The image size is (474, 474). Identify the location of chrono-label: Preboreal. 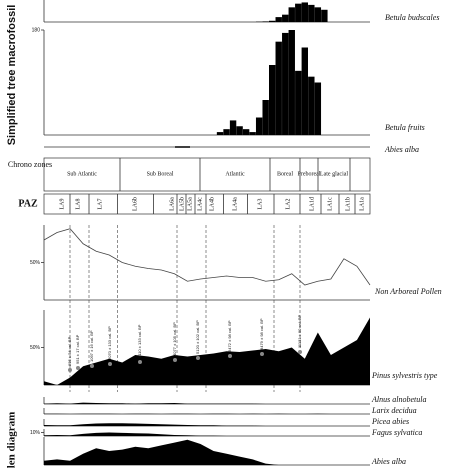
(309, 174).